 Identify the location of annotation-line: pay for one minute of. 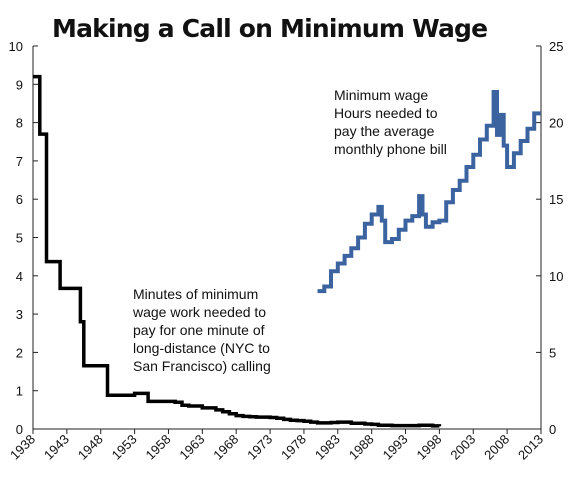
(199, 330).